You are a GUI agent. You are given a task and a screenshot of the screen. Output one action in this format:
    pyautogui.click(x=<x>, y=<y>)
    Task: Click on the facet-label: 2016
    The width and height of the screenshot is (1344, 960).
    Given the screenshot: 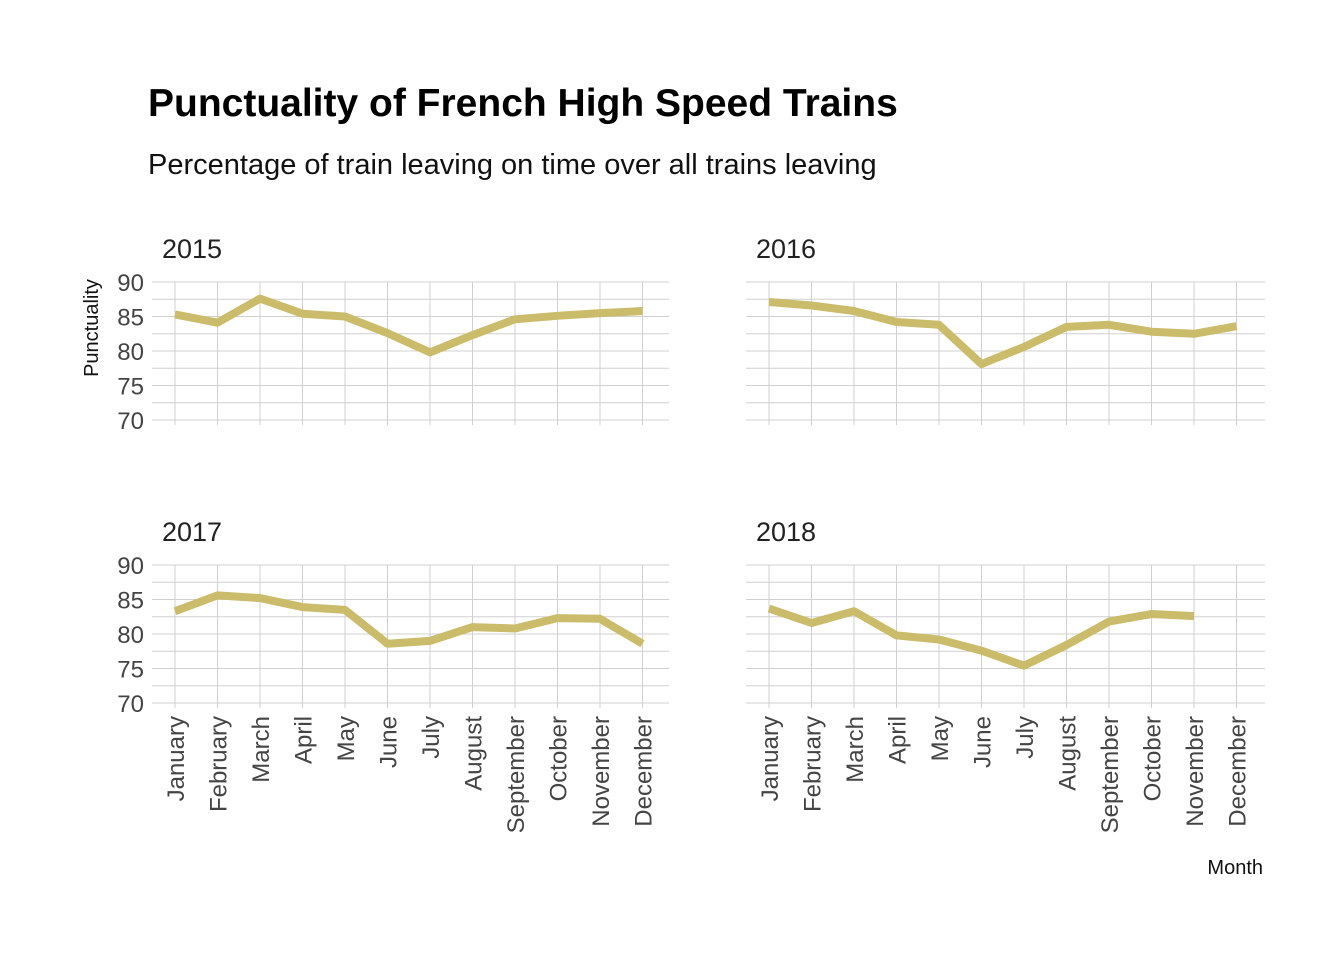 What is the action you would take?
    pyautogui.click(x=786, y=249)
    